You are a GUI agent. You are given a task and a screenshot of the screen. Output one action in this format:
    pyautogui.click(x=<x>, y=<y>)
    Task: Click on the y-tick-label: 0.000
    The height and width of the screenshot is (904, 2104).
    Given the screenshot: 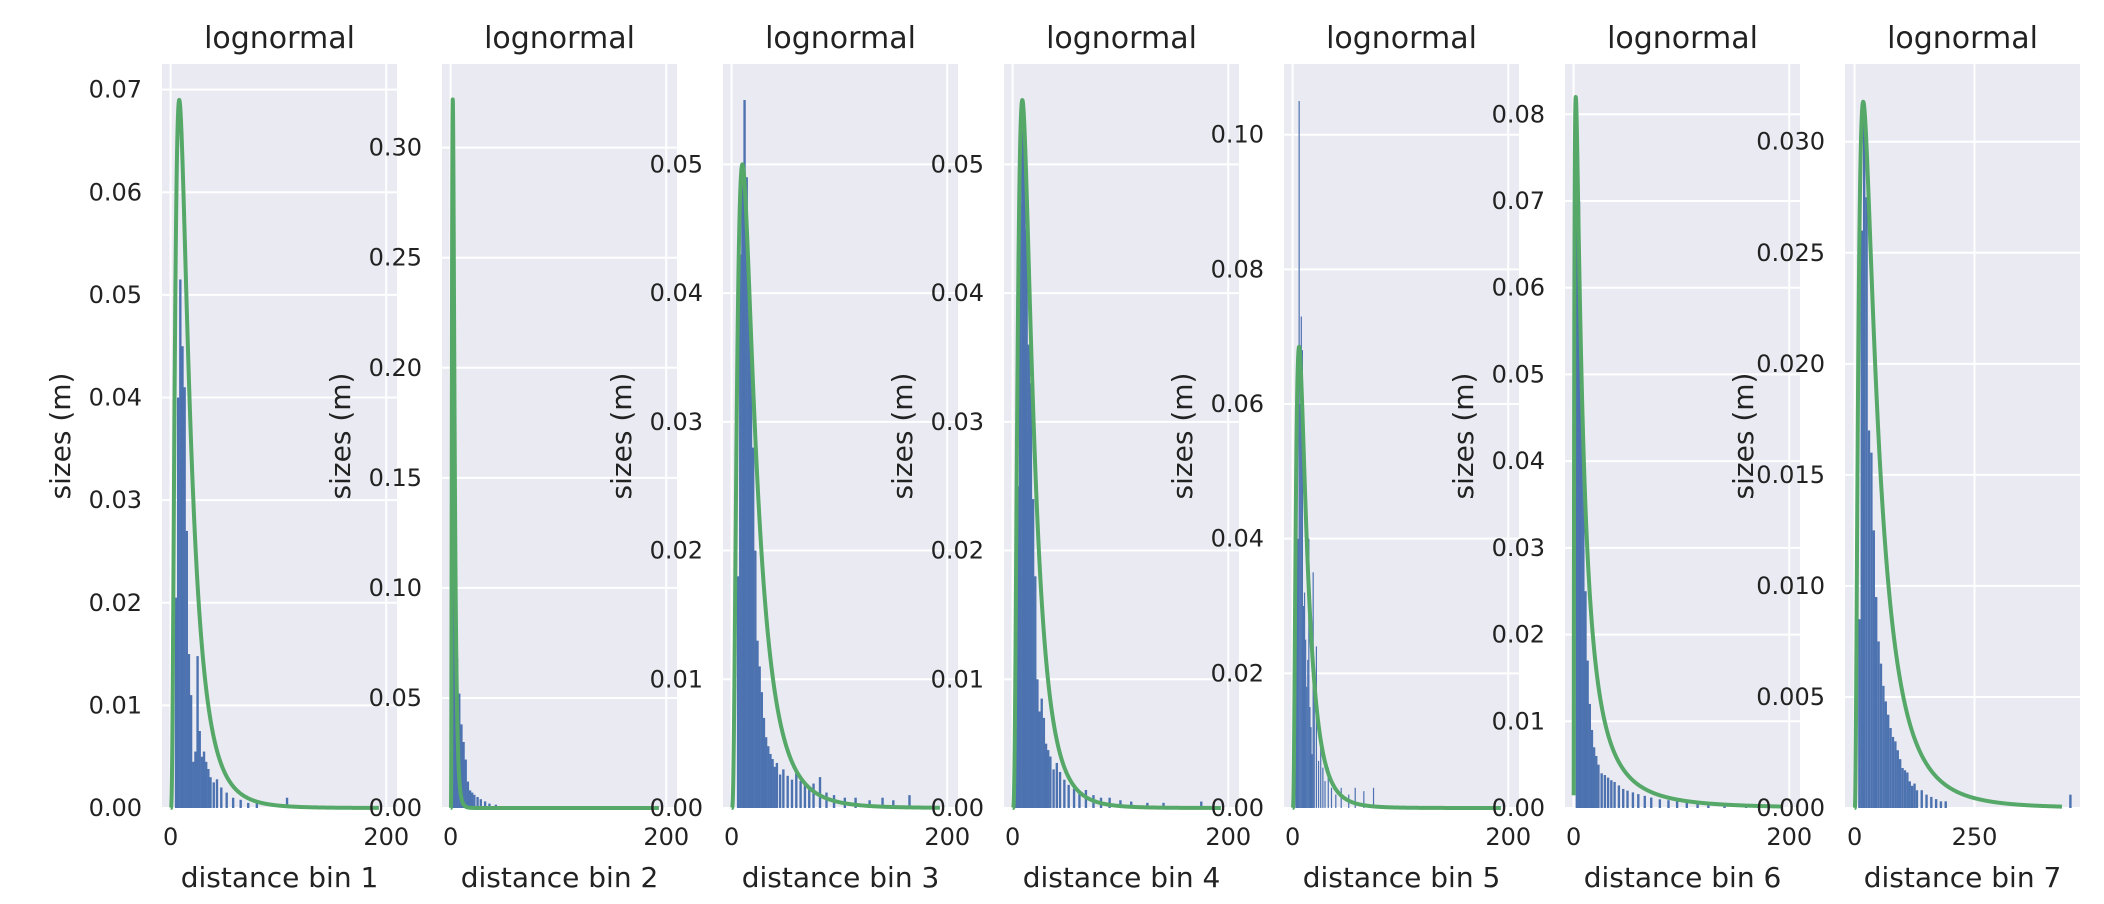 What is the action you would take?
    pyautogui.click(x=1790, y=808)
    